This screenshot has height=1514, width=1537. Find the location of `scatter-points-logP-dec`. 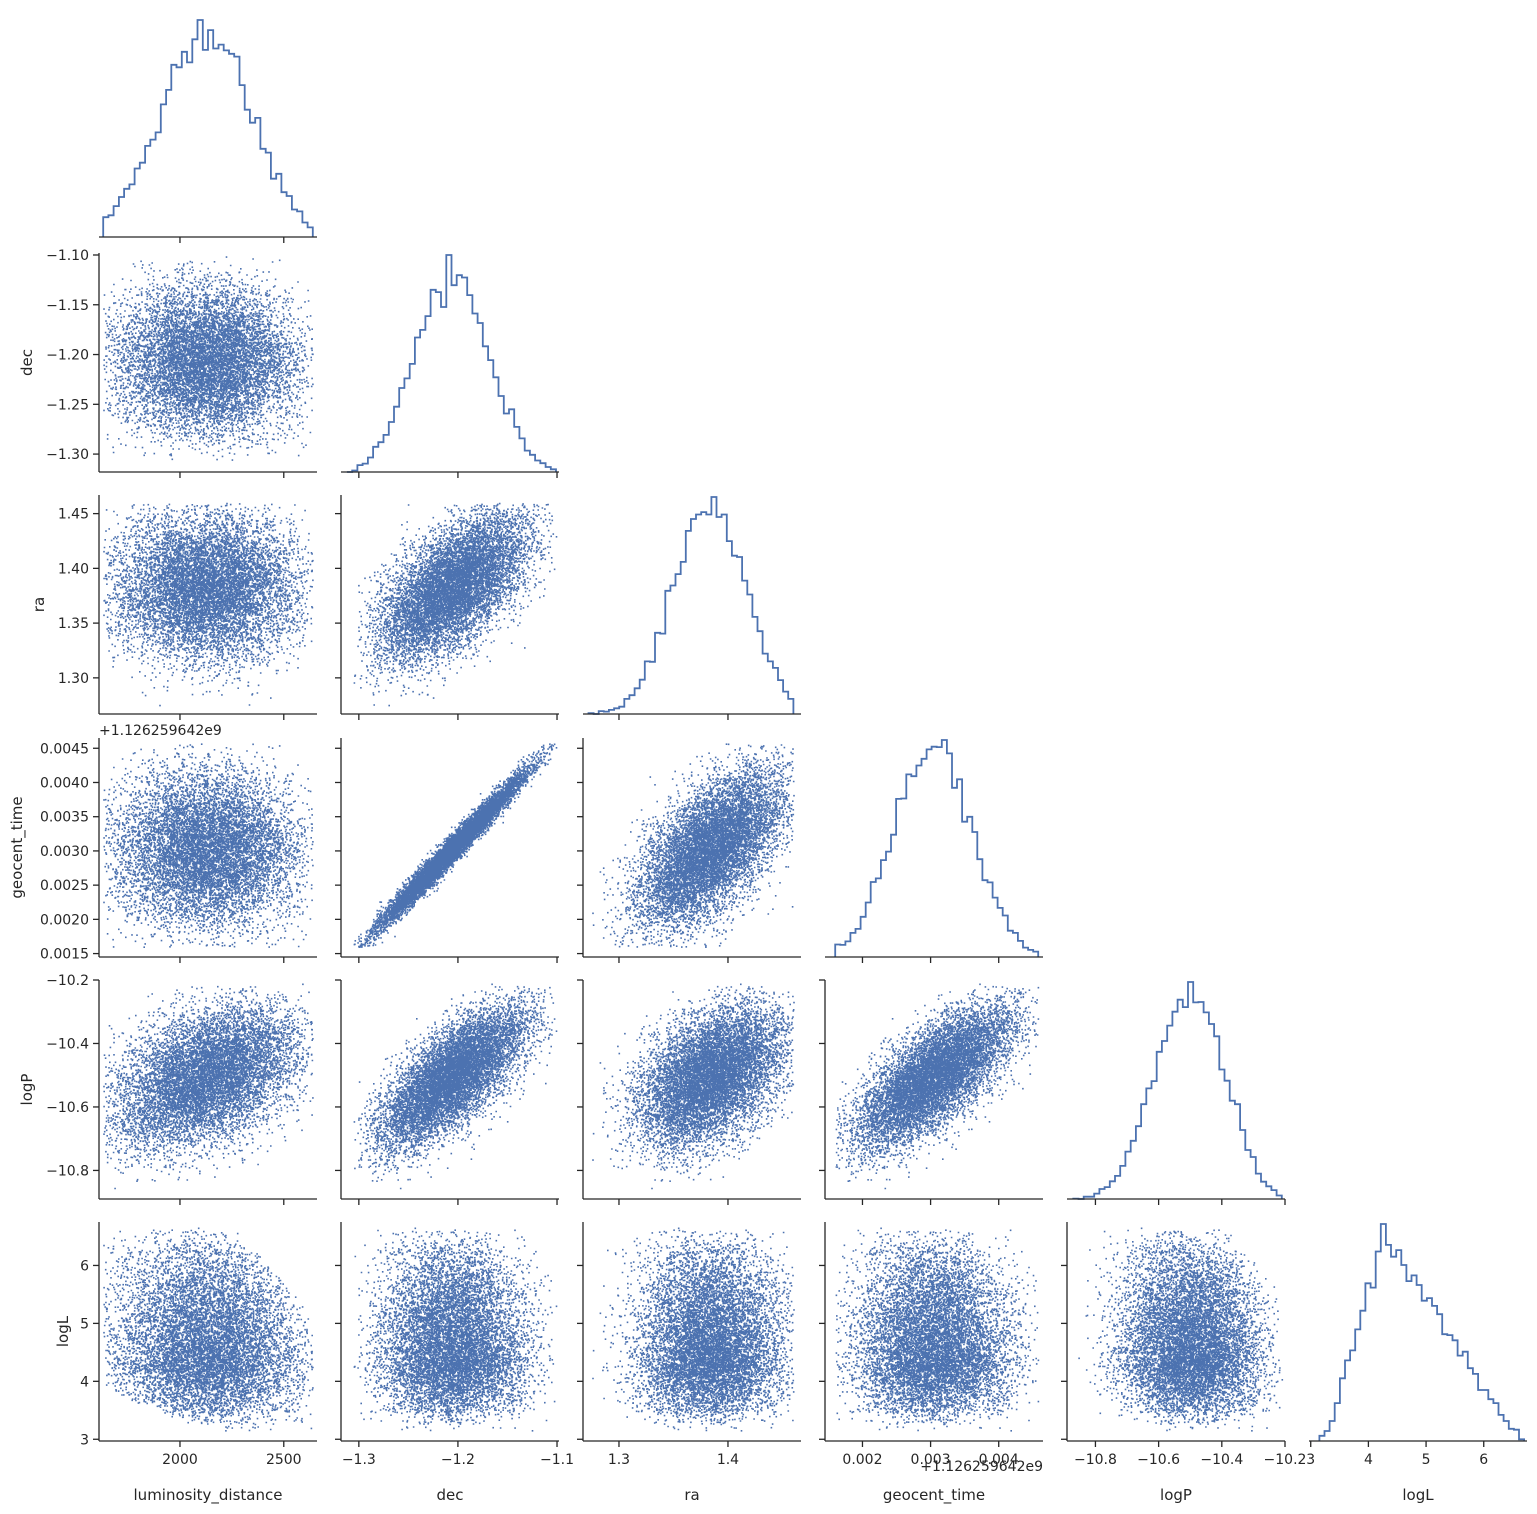

scatter-points-logP-dec is located at coordinates (455, 1086).